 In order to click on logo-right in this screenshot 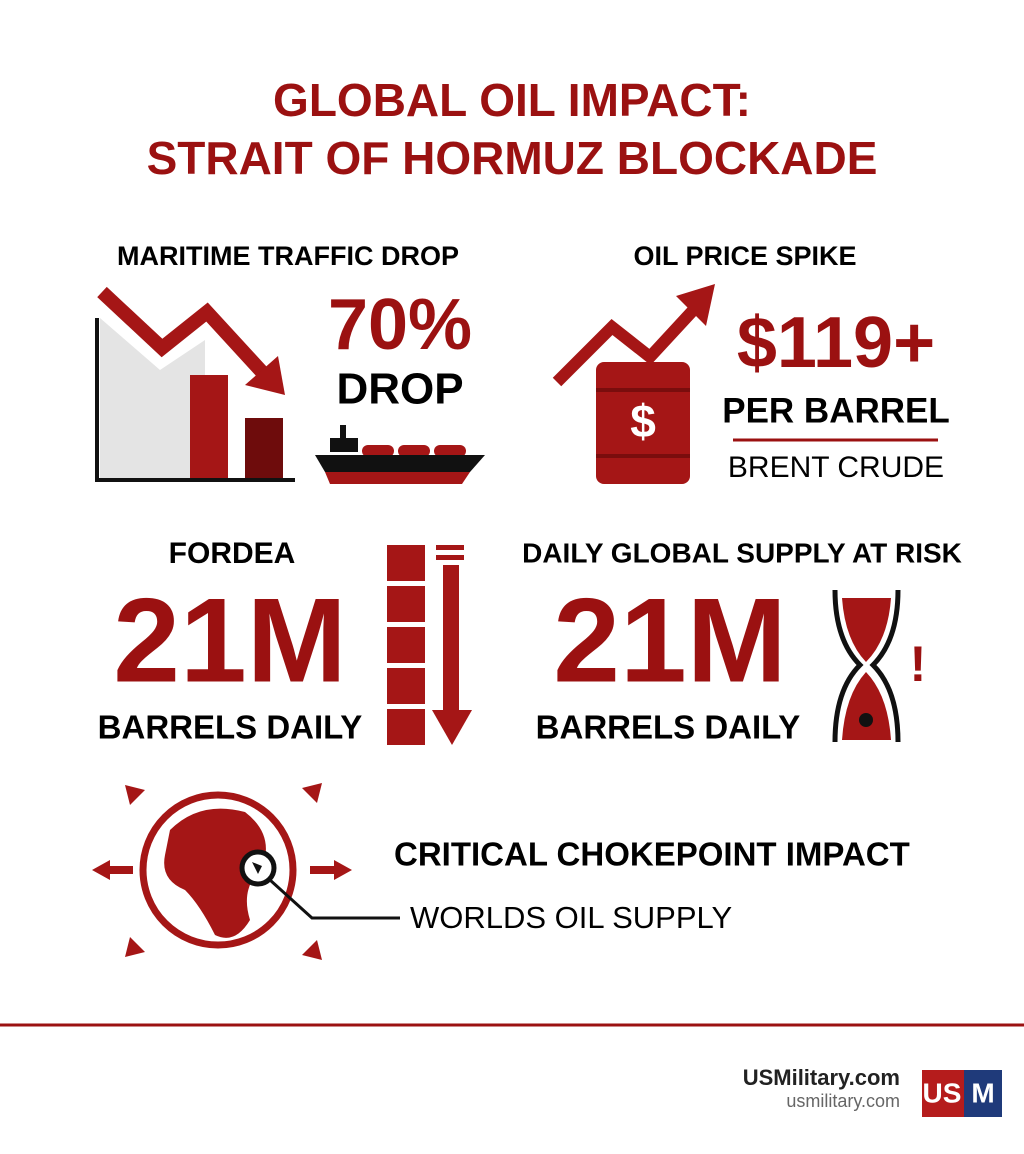, I will do `click(983, 1093)`.